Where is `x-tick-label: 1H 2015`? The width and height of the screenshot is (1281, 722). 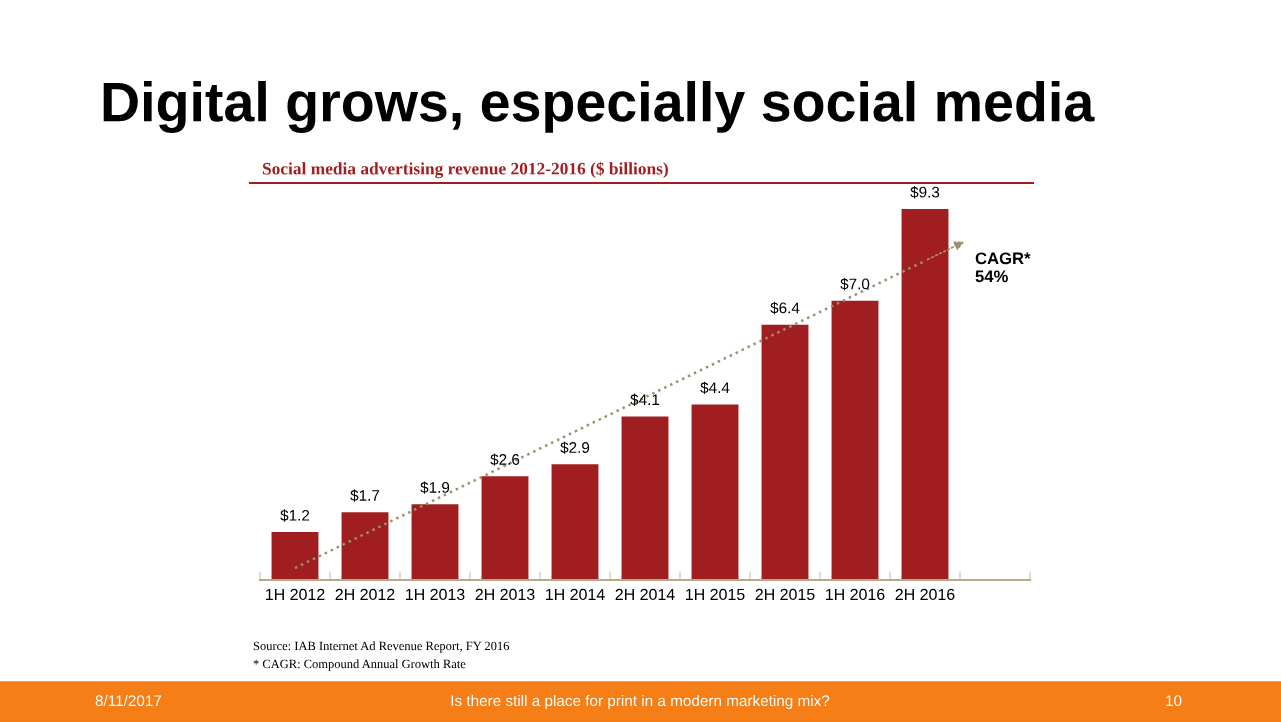 x-tick-label: 1H 2015 is located at coordinates (715, 594).